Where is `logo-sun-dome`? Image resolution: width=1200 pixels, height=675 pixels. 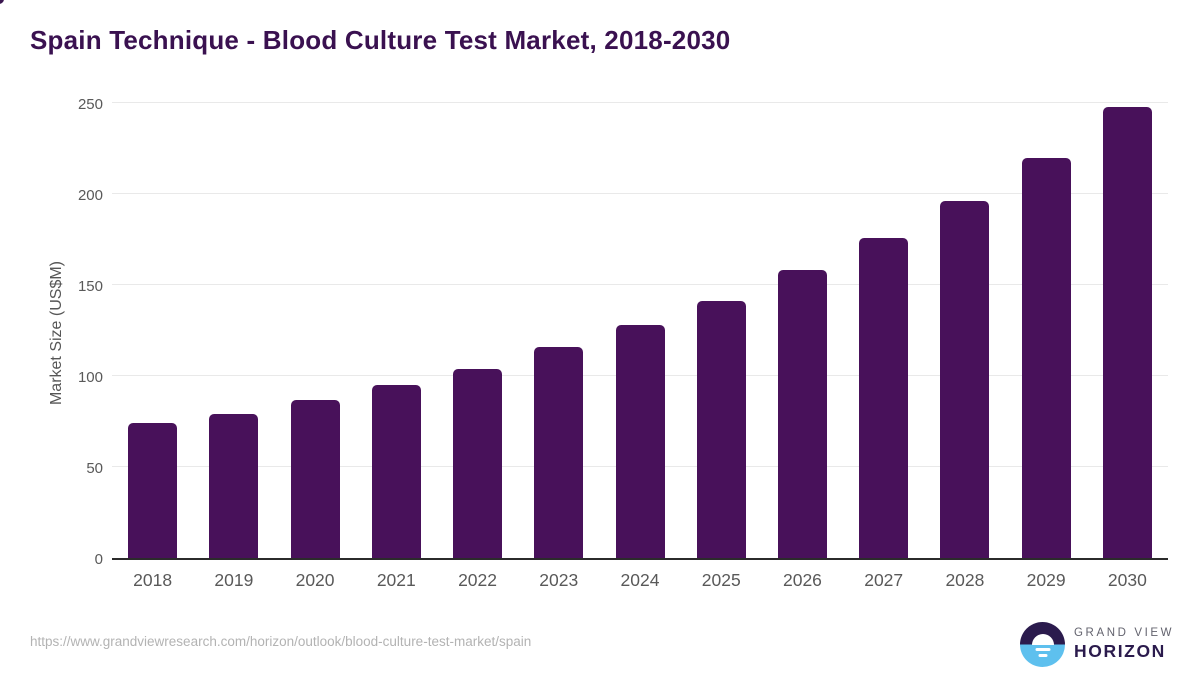 logo-sun-dome is located at coordinates (1042, 639).